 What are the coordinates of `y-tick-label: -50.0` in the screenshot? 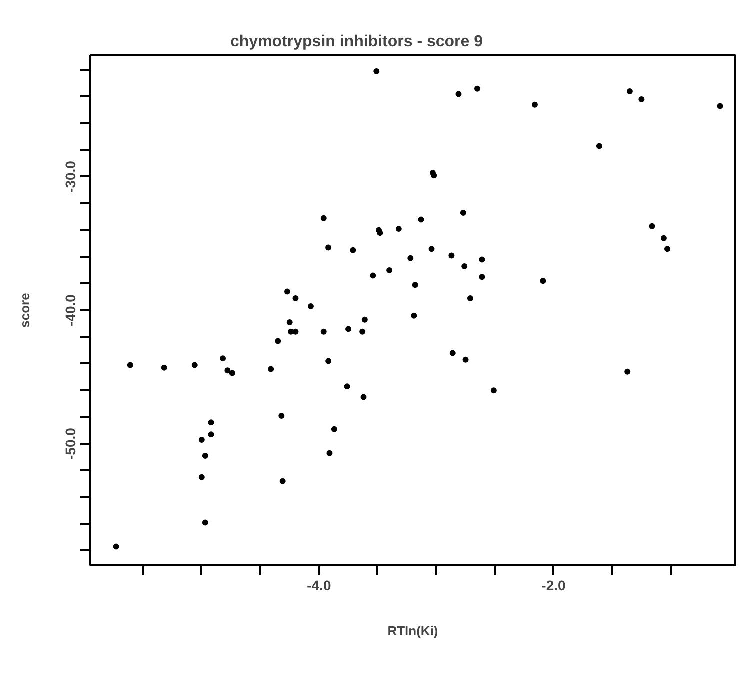 It's located at (70, 444).